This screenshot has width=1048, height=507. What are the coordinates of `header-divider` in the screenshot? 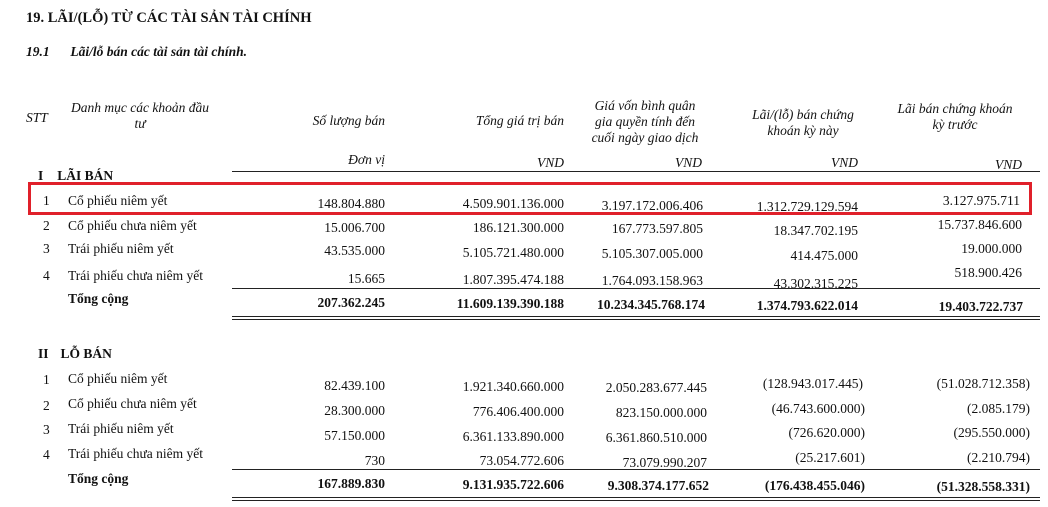 It's located at (636, 171).